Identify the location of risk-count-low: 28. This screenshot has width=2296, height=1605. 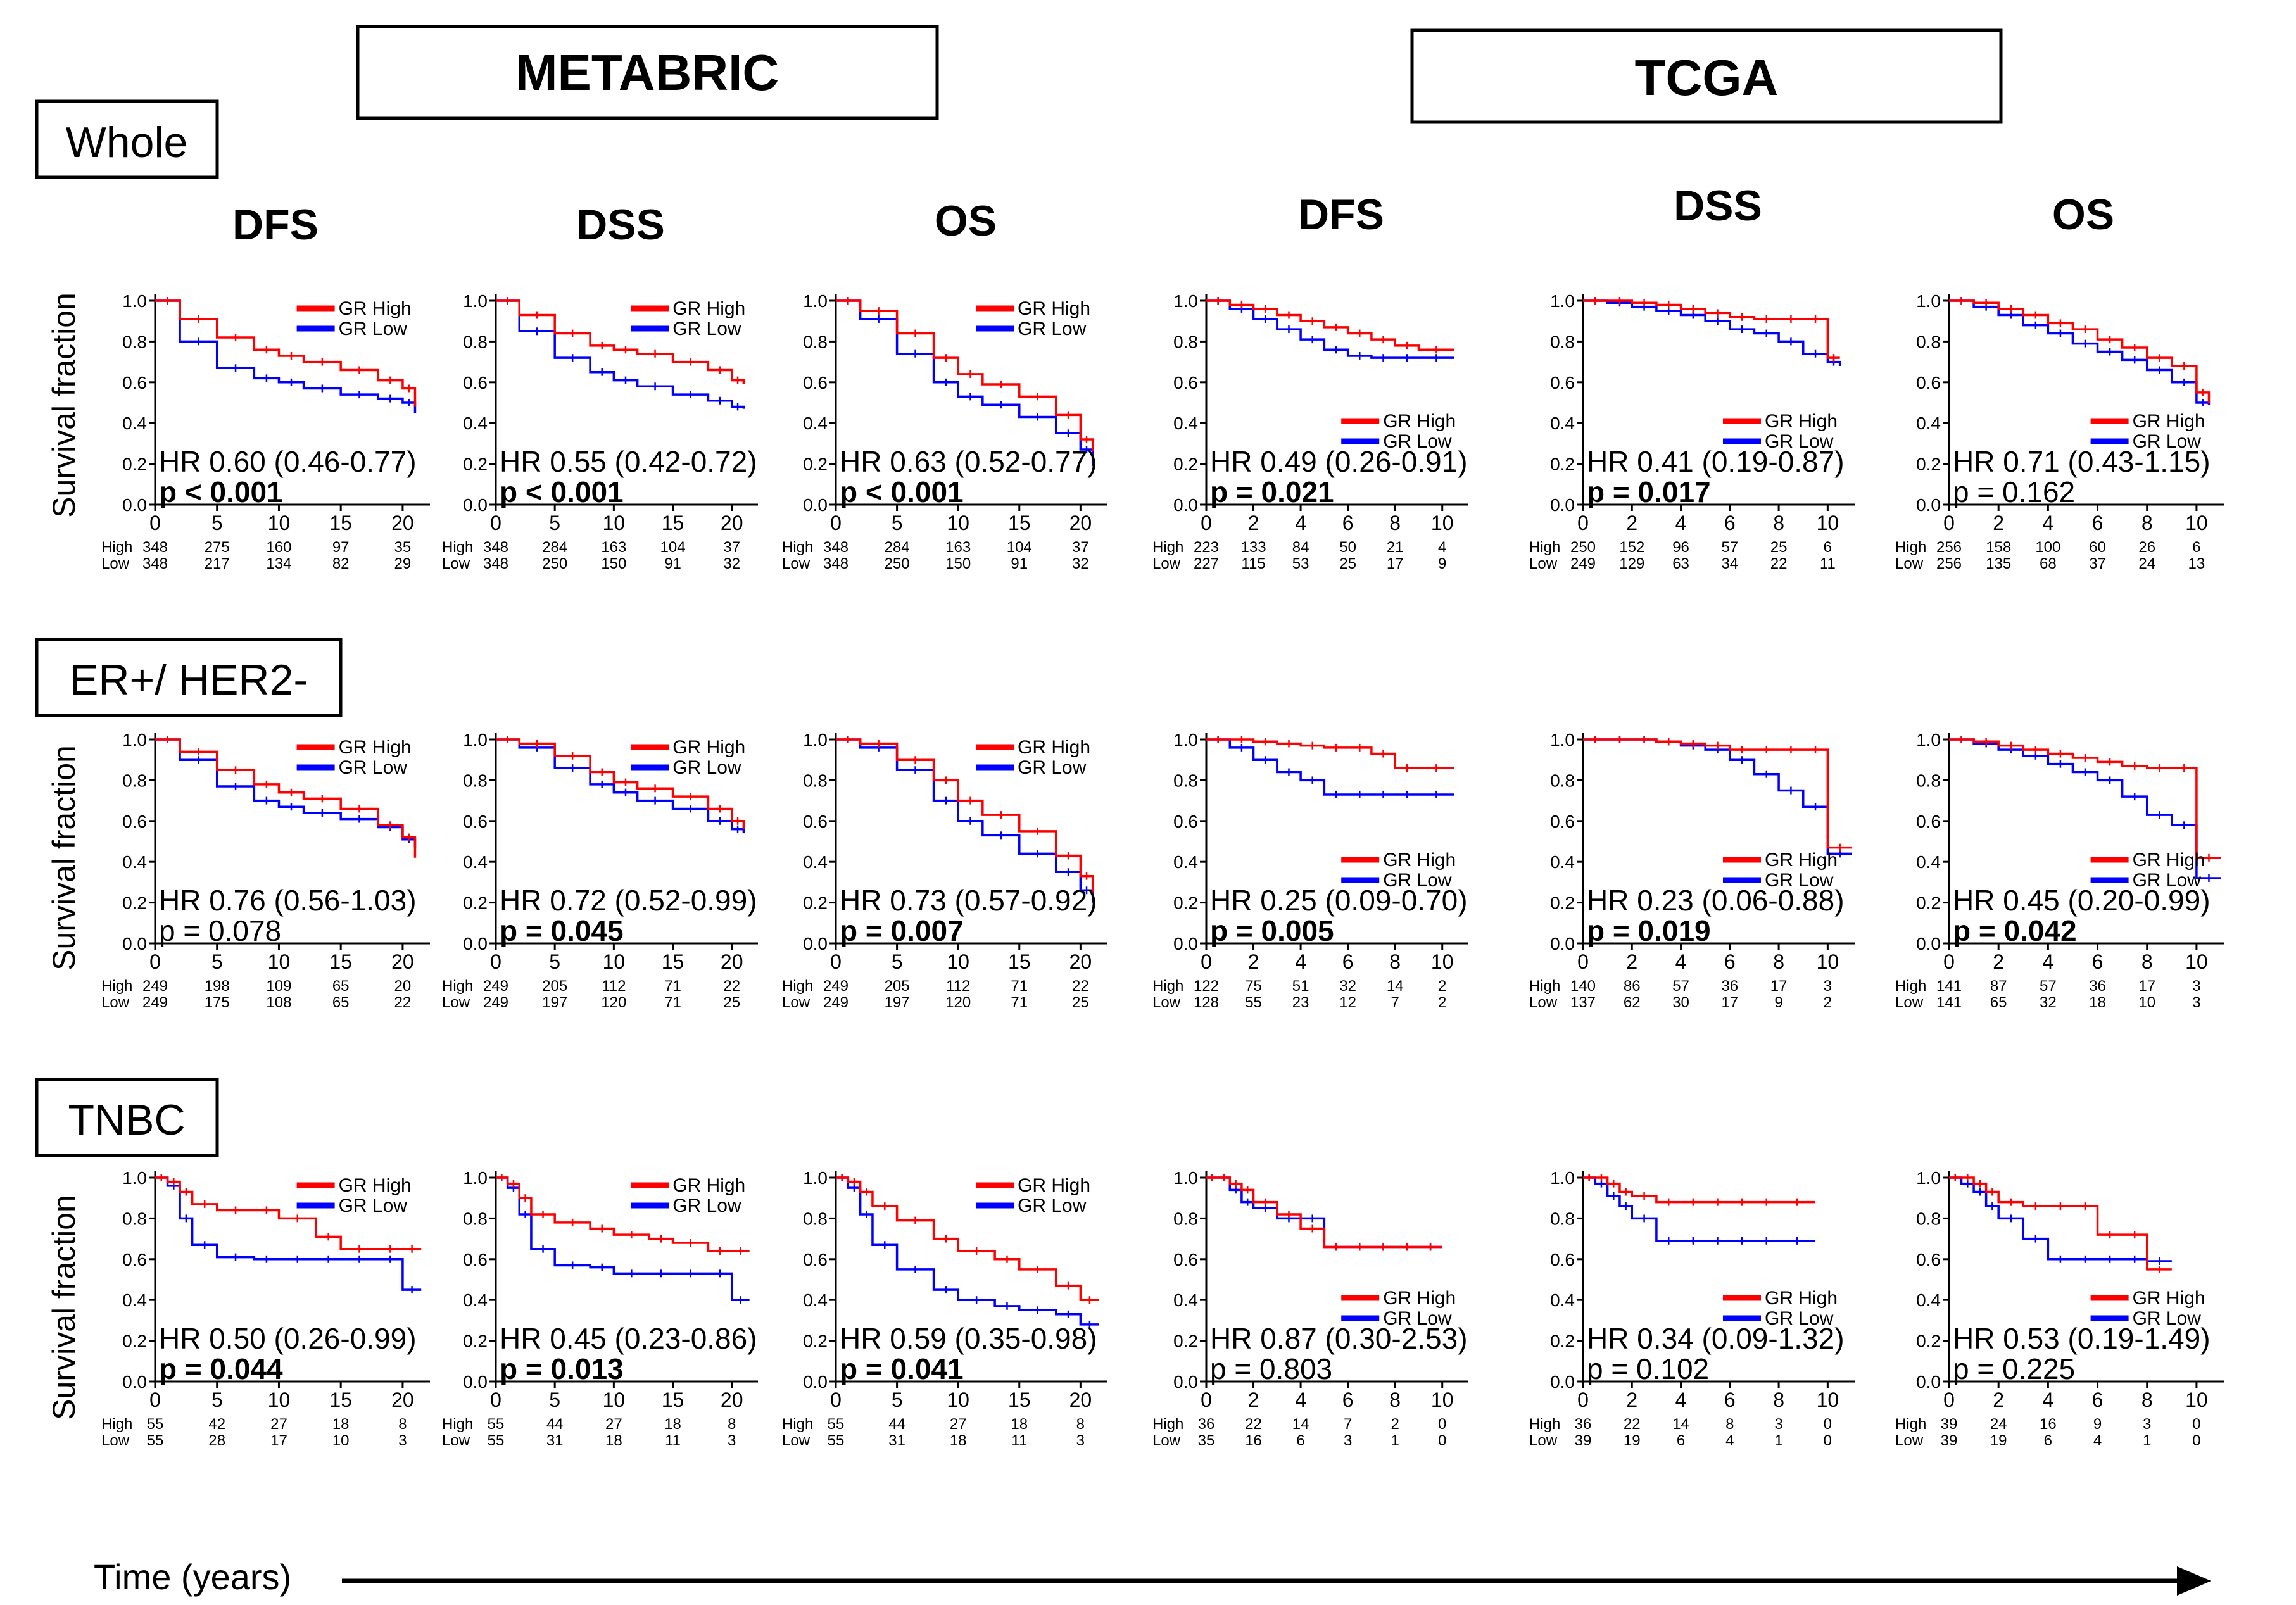
(216, 1440).